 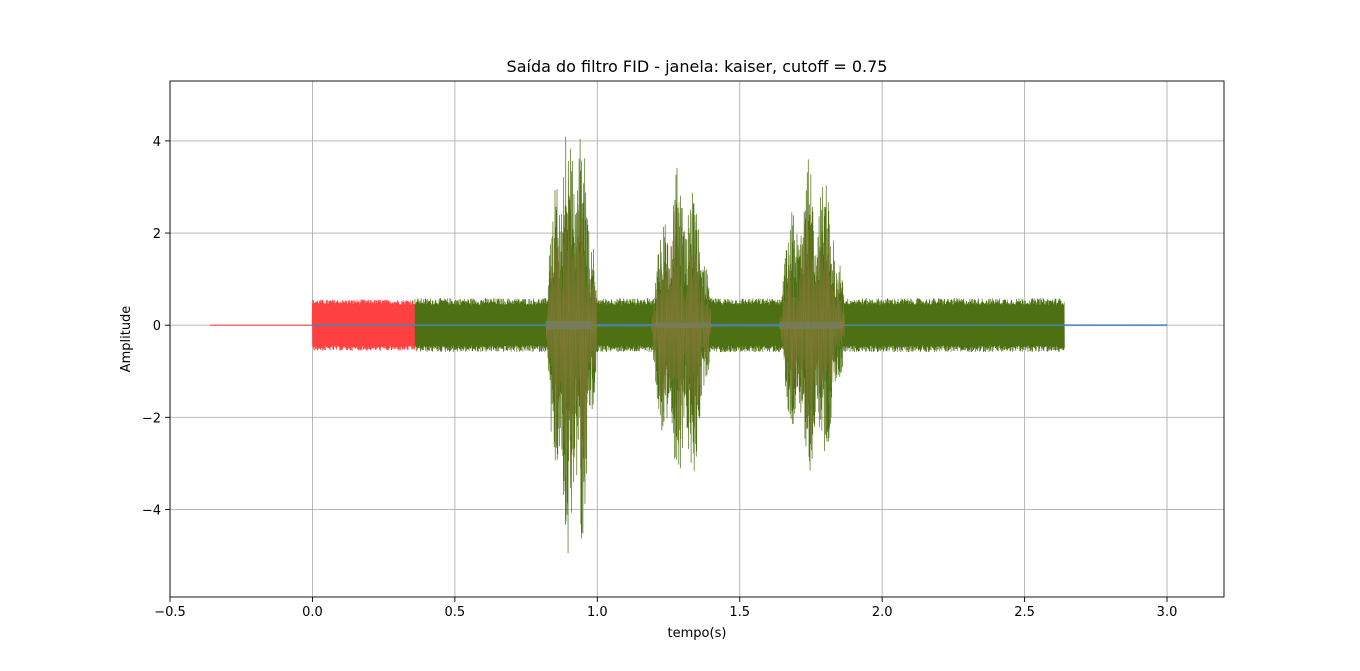 I want to click on x-tick-label: 0.0, so click(x=312, y=612).